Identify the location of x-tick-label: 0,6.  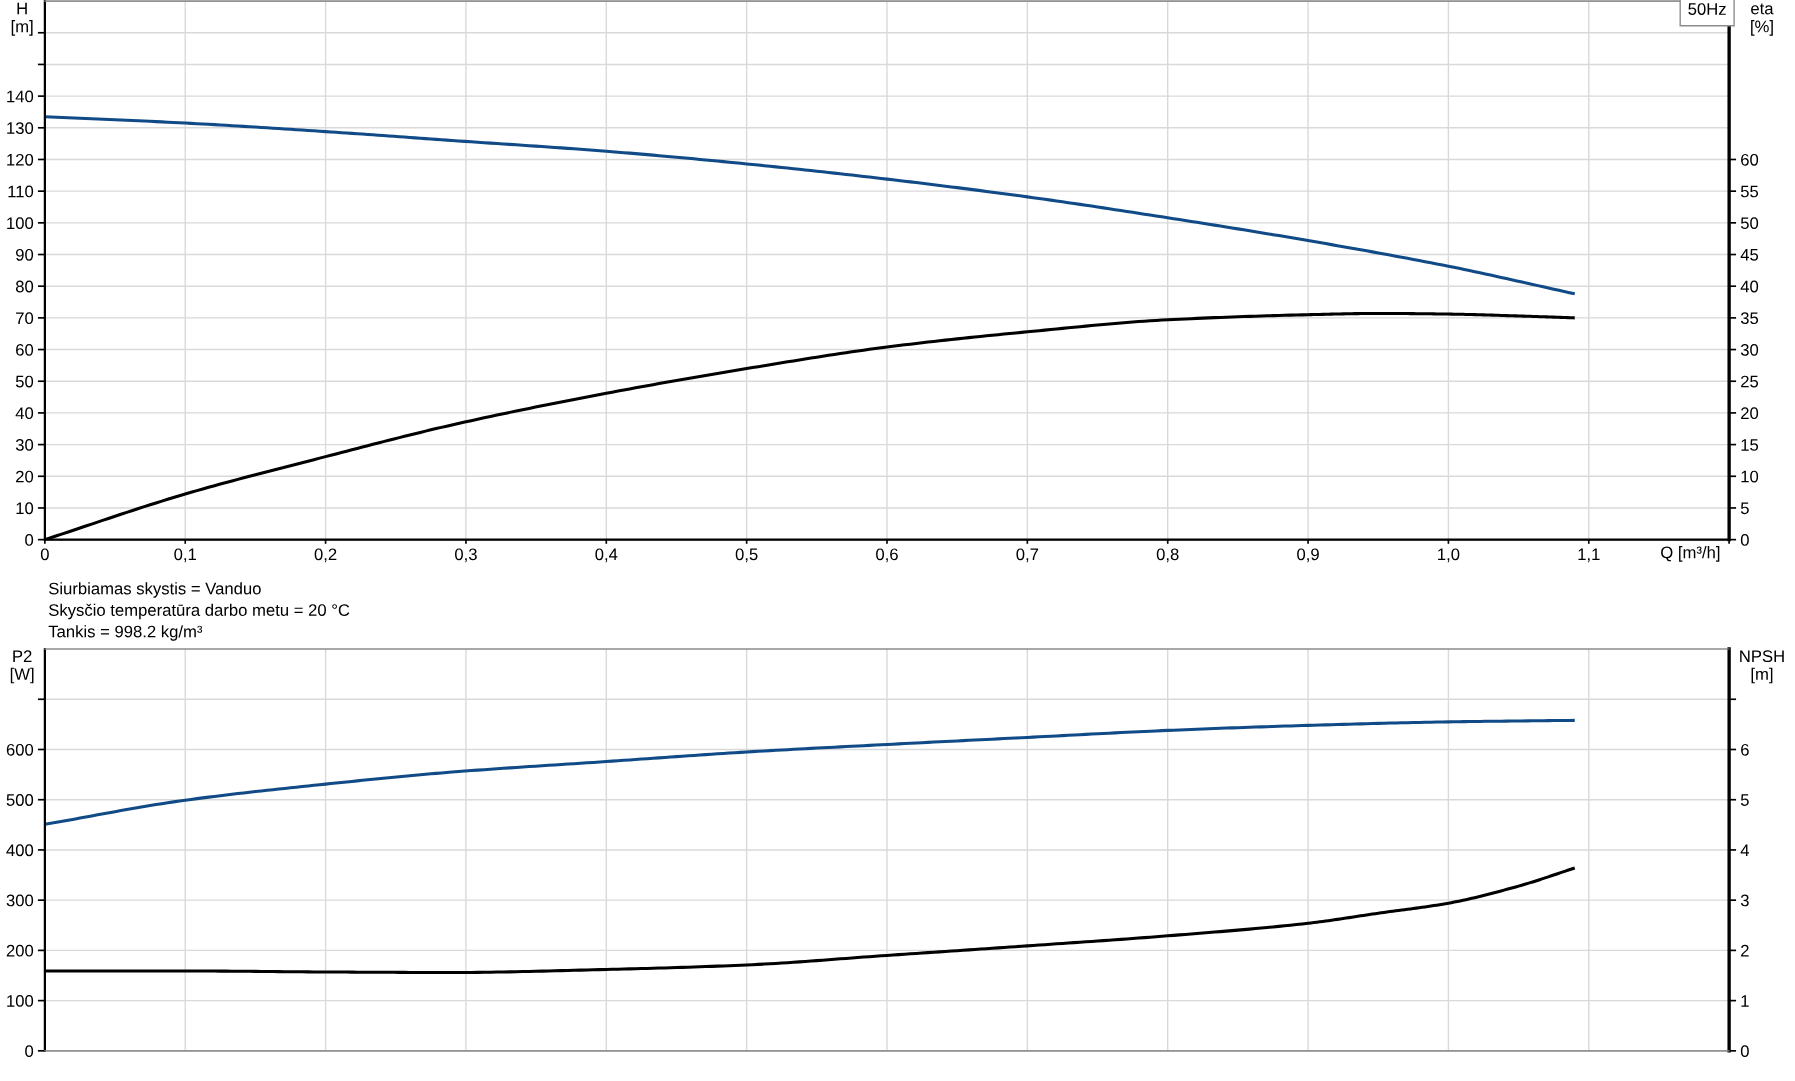
(887, 555).